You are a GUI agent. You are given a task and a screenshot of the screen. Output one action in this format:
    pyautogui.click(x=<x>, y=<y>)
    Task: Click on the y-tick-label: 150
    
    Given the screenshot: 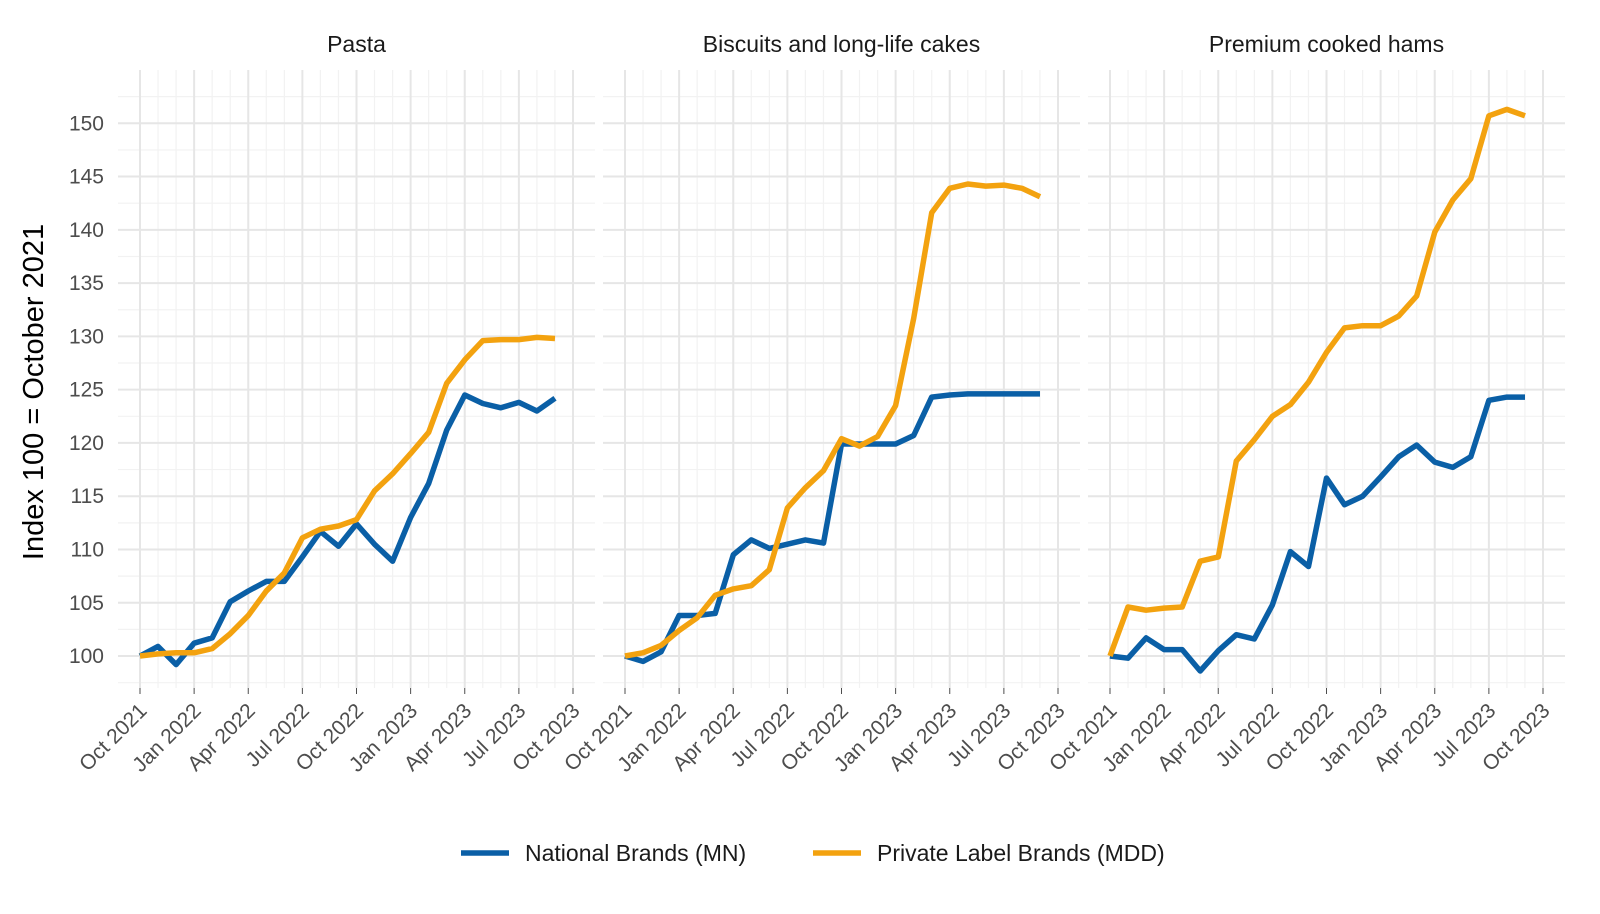 What is the action you would take?
    pyautogui.click(x=86, y=123)
    